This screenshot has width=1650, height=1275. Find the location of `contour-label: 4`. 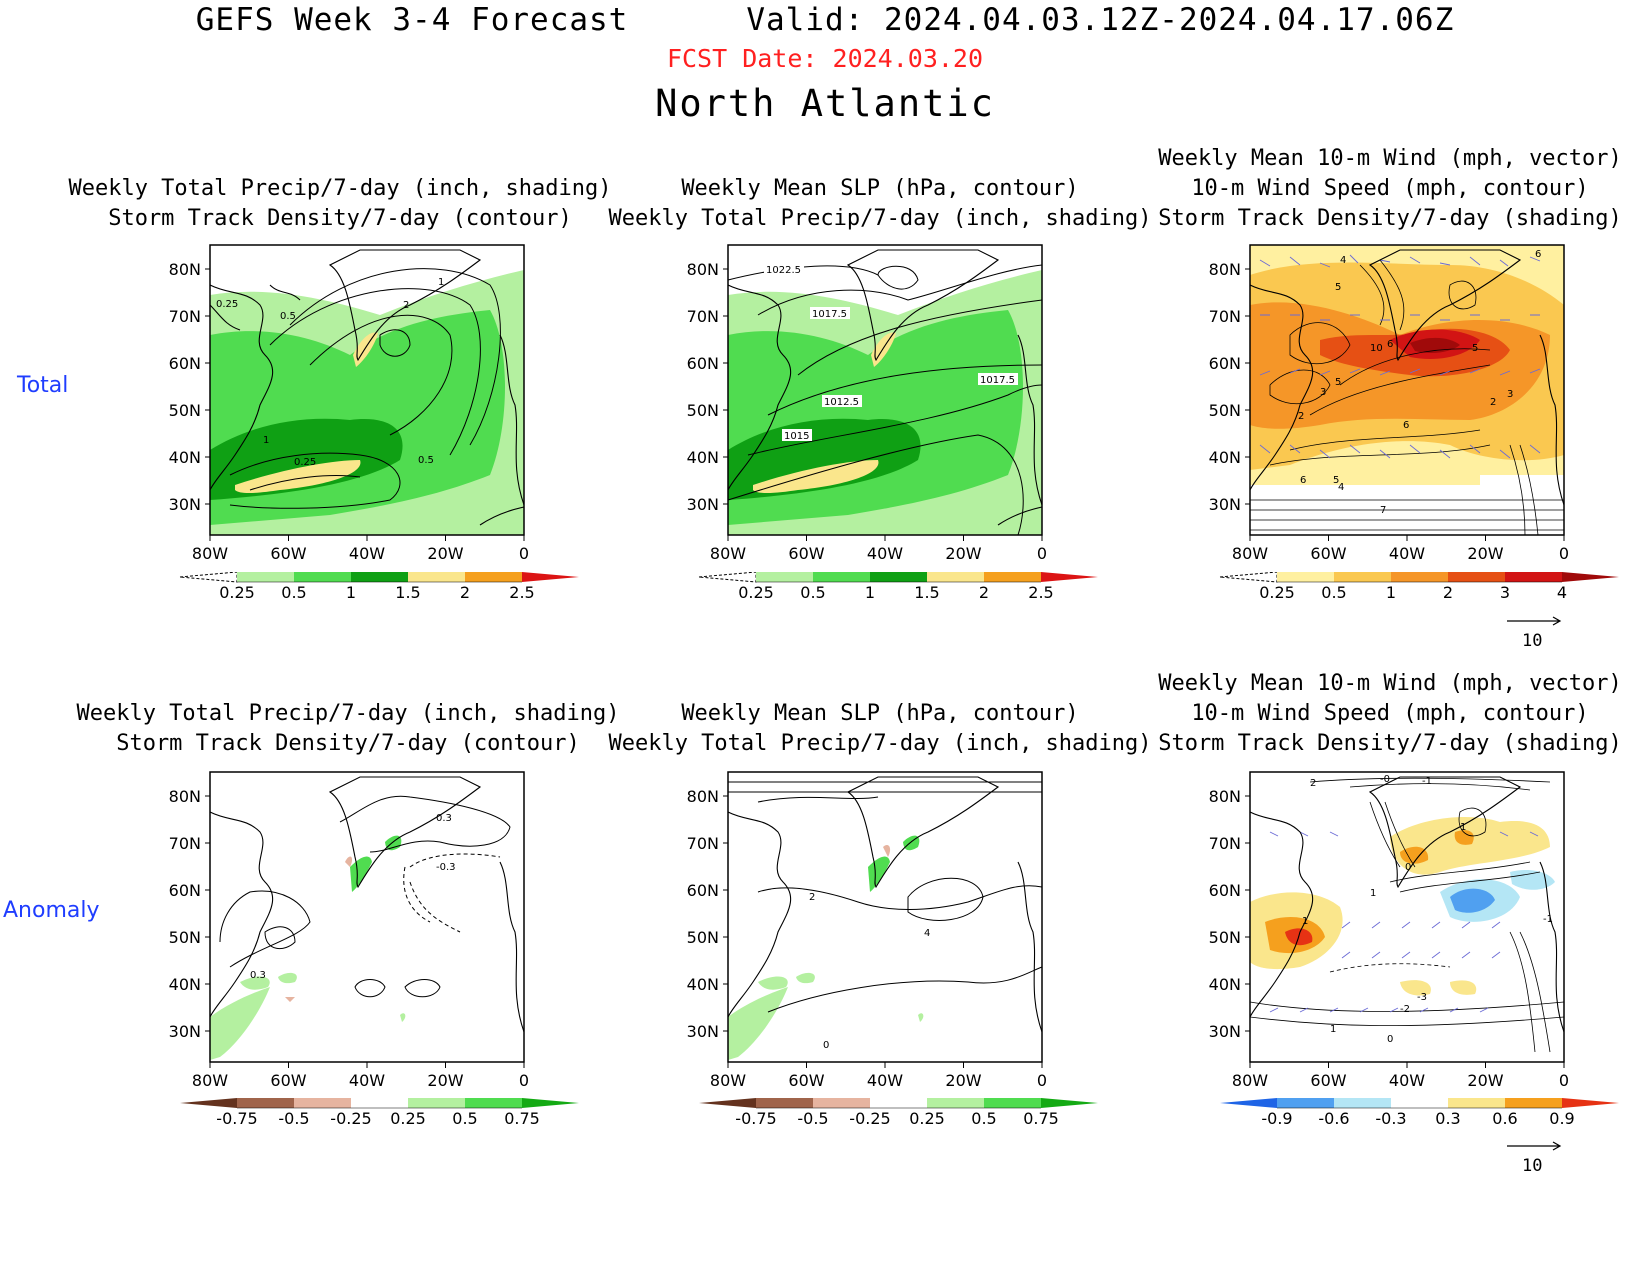

contour-label: 4 is located at coordinates (1343, 260).